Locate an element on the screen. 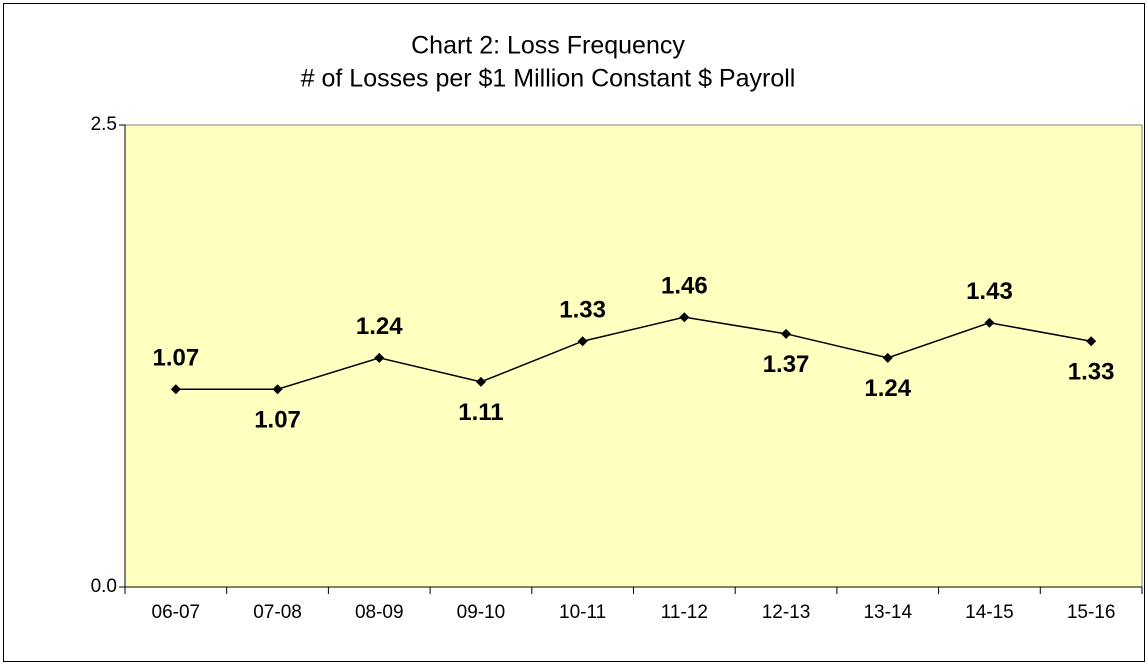 The height and width of the screenshot is (670, 1148). x-tick-label: 07-08 is located at coordinates (277, 612).